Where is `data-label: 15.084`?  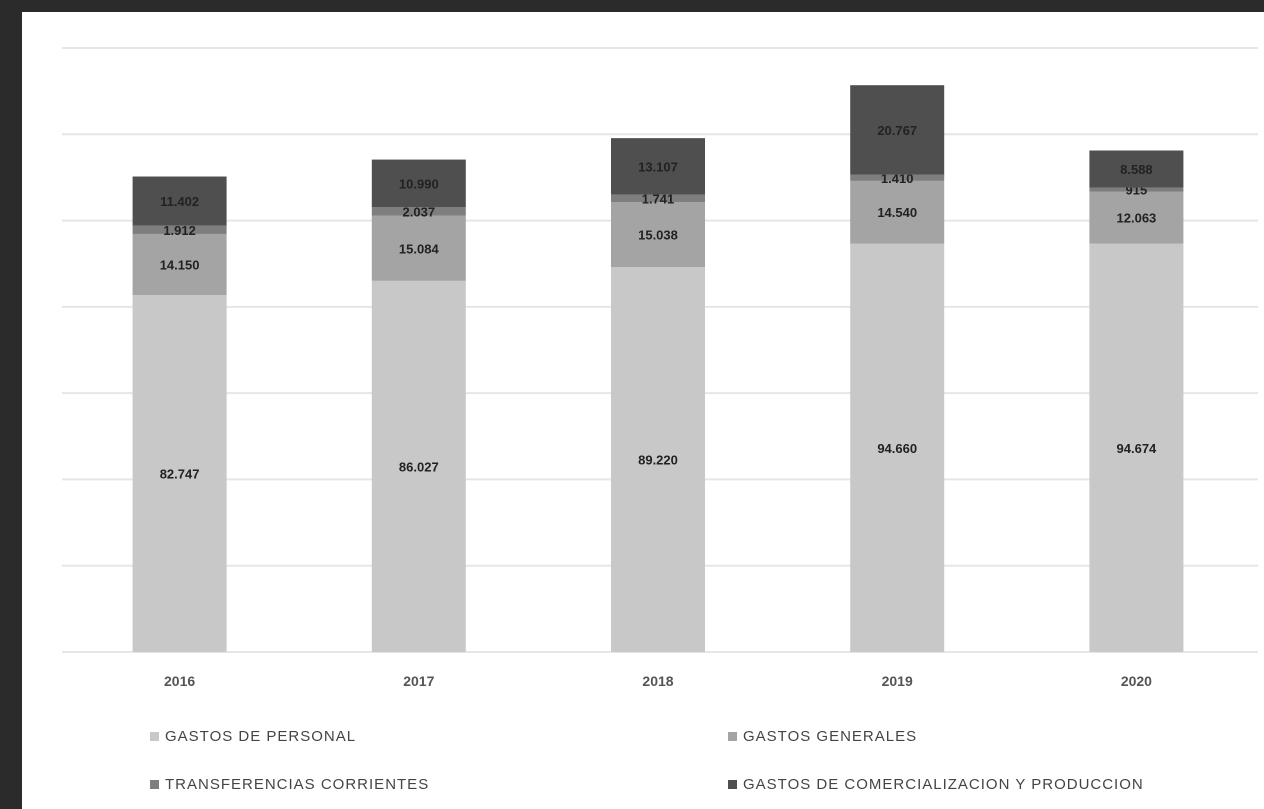 data-label: 15.084 is located at coordinates (419, 248).